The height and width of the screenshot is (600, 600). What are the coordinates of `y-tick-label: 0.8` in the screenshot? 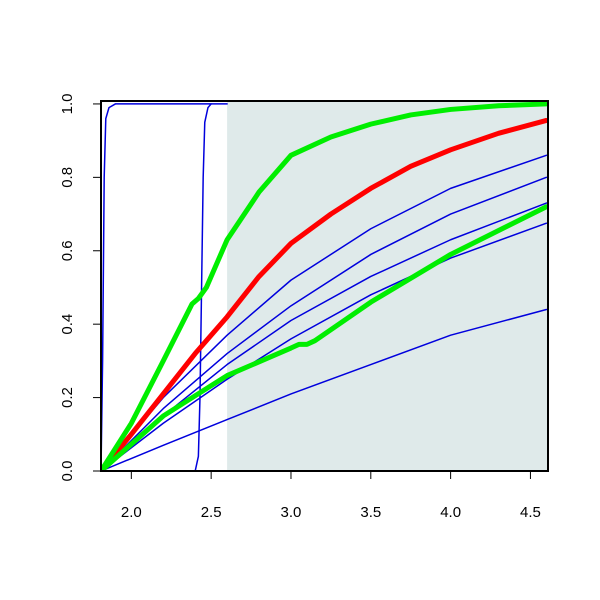 It's located at (67, 177).